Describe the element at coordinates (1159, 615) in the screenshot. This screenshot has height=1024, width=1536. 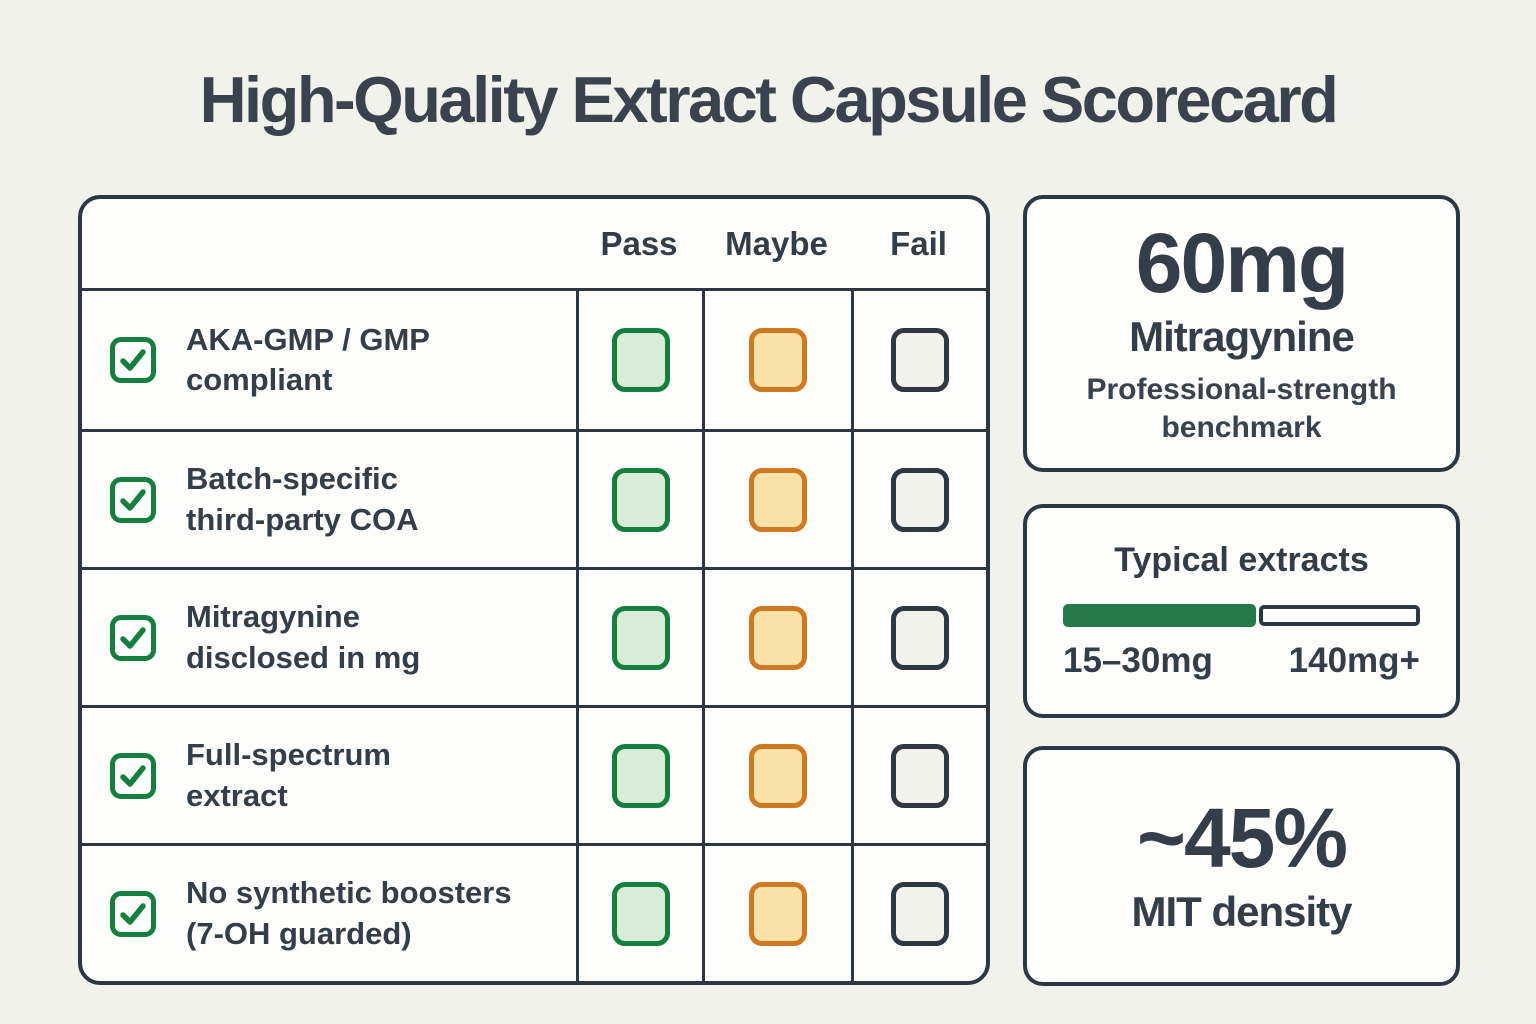
I see `range-bar-filled-segment` at that location.